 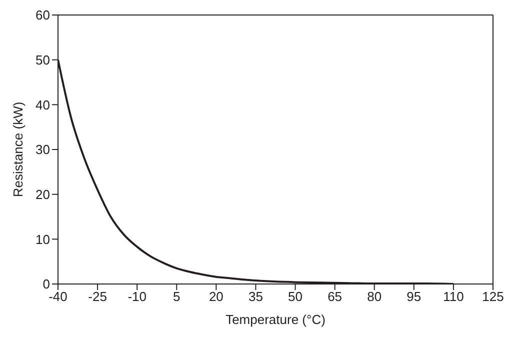 What do you see at coordinates (176, 296) in the screenshot?
I see `x-tick-label: 5` at bounding box center [176, 296].